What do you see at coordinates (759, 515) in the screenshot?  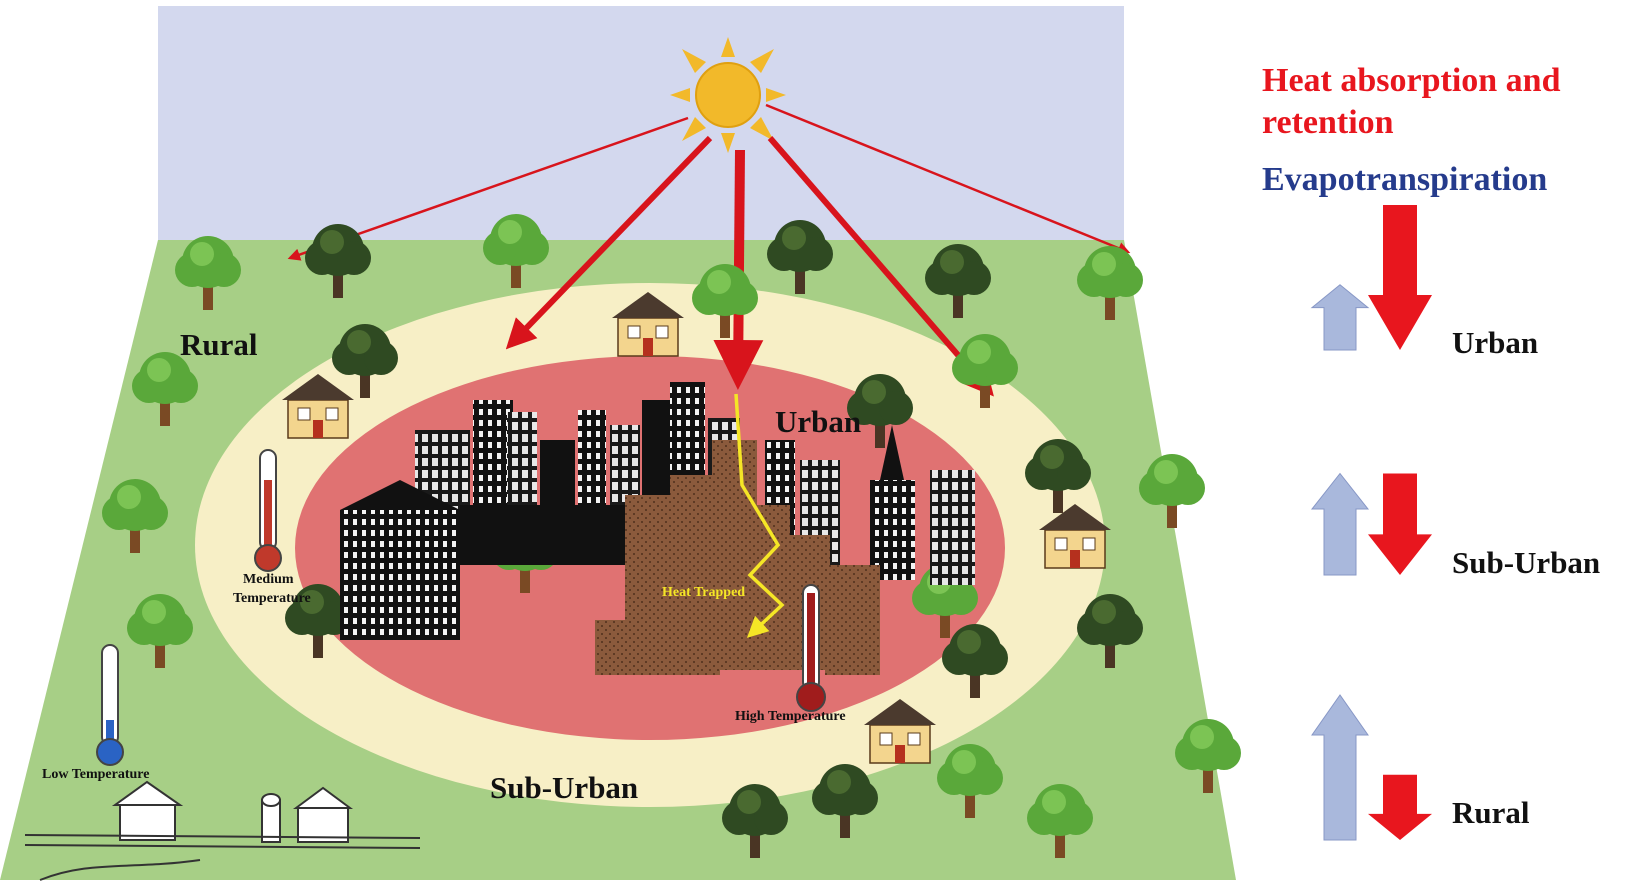 I see `heat-trapped-arrow` at bounding box center [759, 515].